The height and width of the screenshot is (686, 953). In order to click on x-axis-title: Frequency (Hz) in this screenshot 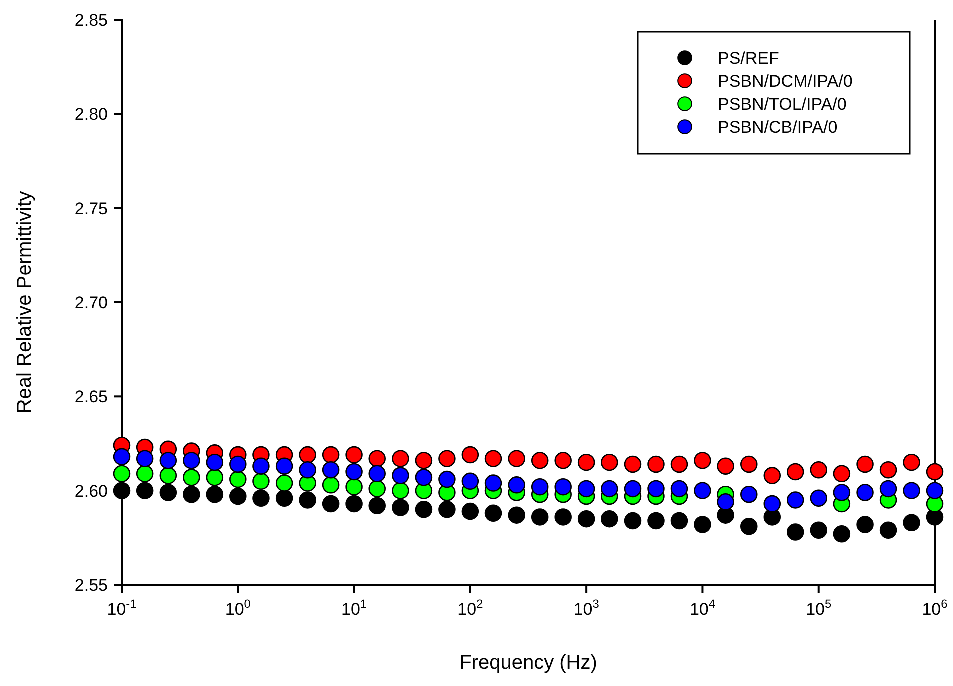, I will do `click(529, 663)`.